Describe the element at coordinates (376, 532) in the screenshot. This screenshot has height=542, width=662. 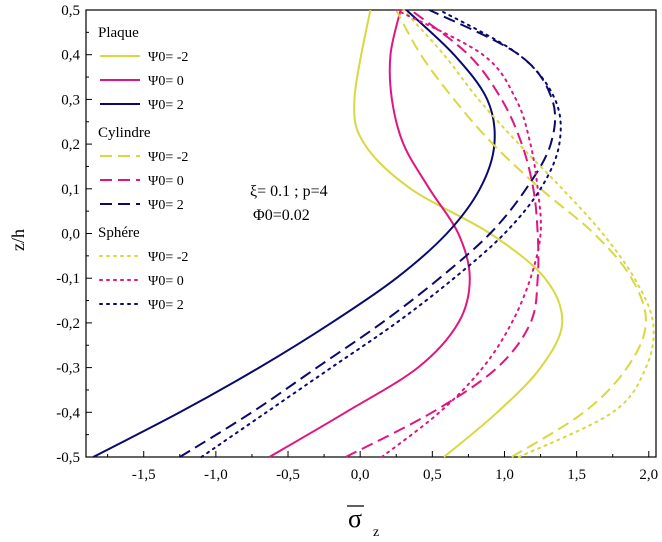
I see `x-axis-label-subscript: z` at that location.